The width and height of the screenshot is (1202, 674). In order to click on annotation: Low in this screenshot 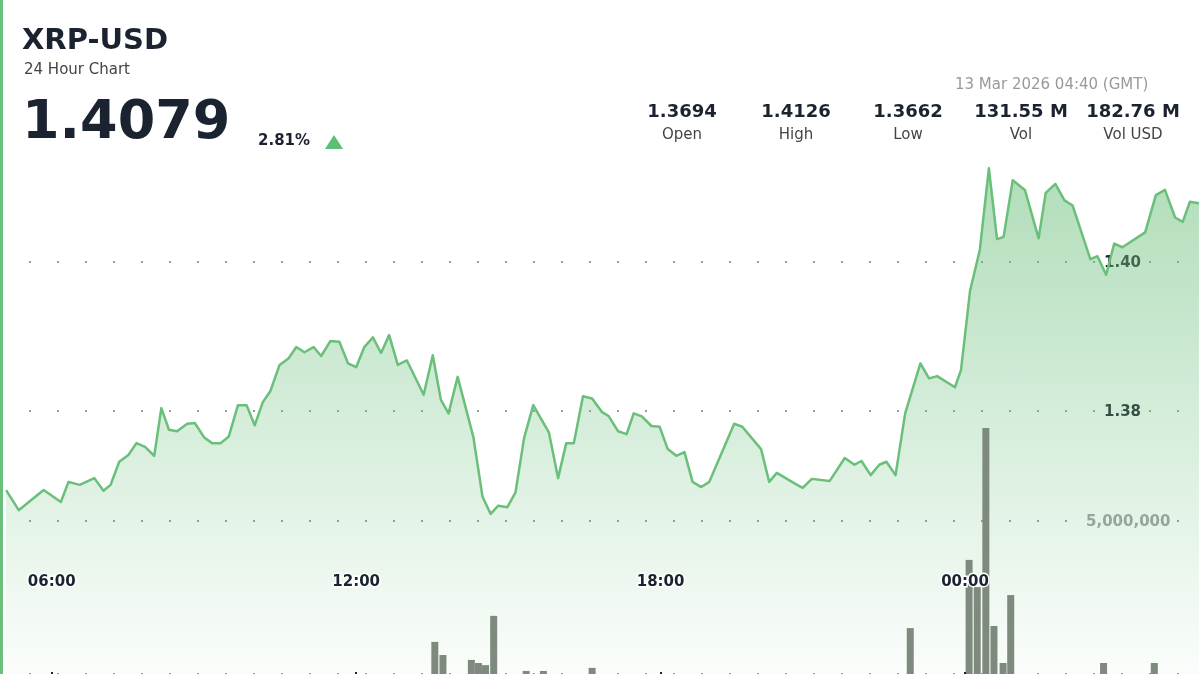, I will do `click(908, 134)`.